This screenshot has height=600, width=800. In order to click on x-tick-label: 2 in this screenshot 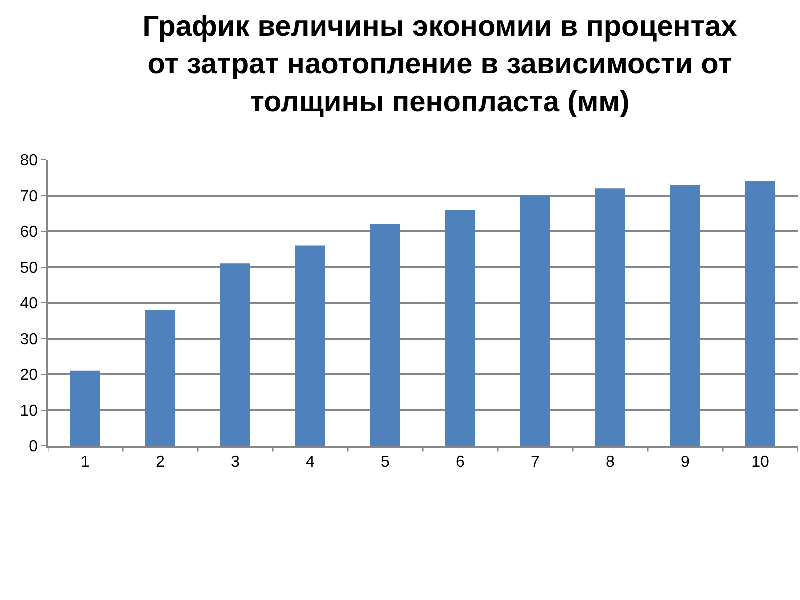, I will do `click(161, 462)`.